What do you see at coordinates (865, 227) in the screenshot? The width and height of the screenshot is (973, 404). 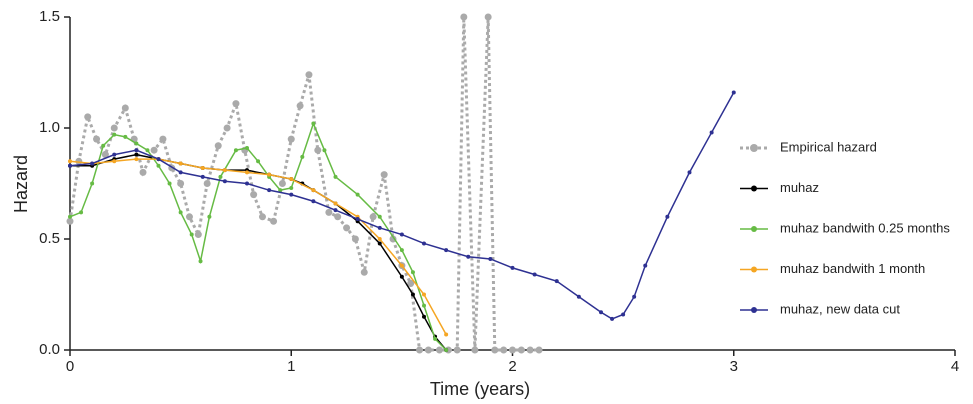 I see `legend-label: muhaz bandwith 0.25 months` at bounding box center [865, 227].